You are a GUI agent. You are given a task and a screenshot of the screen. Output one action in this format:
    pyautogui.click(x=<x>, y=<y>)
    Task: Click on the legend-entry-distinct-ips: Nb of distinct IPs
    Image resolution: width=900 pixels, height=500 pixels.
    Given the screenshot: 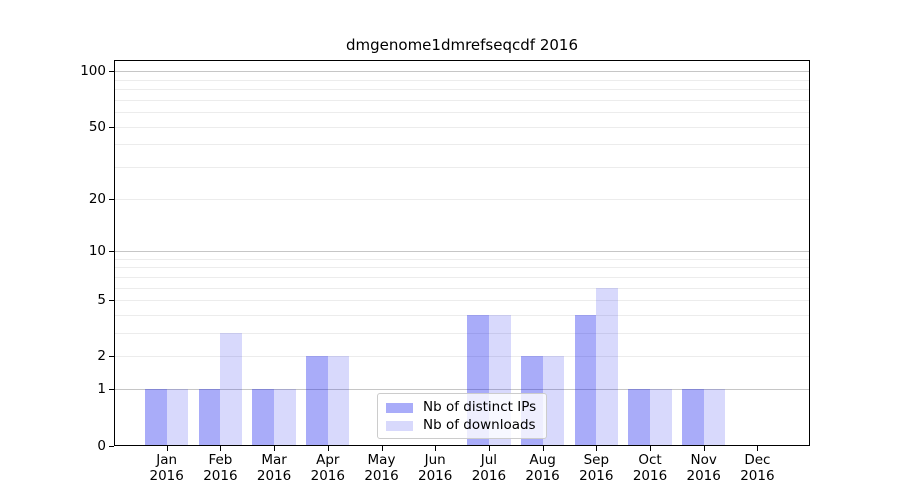 What is the action you would take?
    pyautogui.click(x=462, y=407)
    